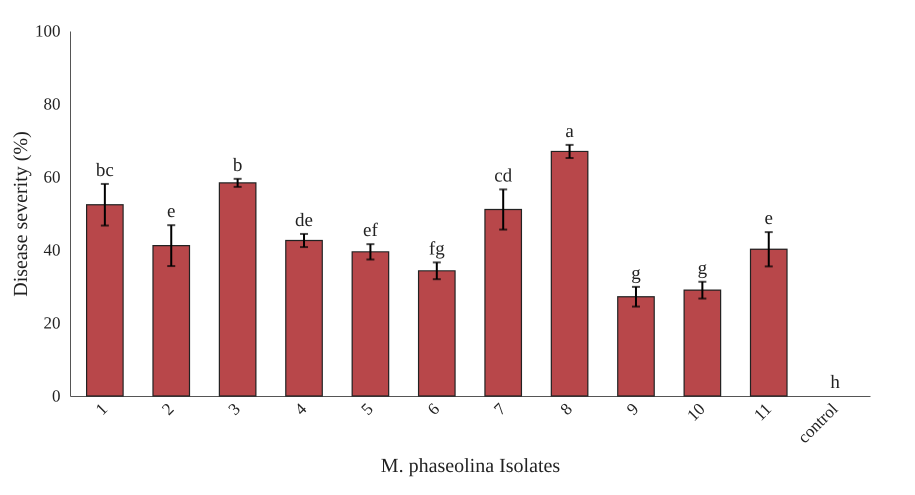  Describe the element at coordinates (569, 131) in the screenshot. I see `annotation: a` at that location.